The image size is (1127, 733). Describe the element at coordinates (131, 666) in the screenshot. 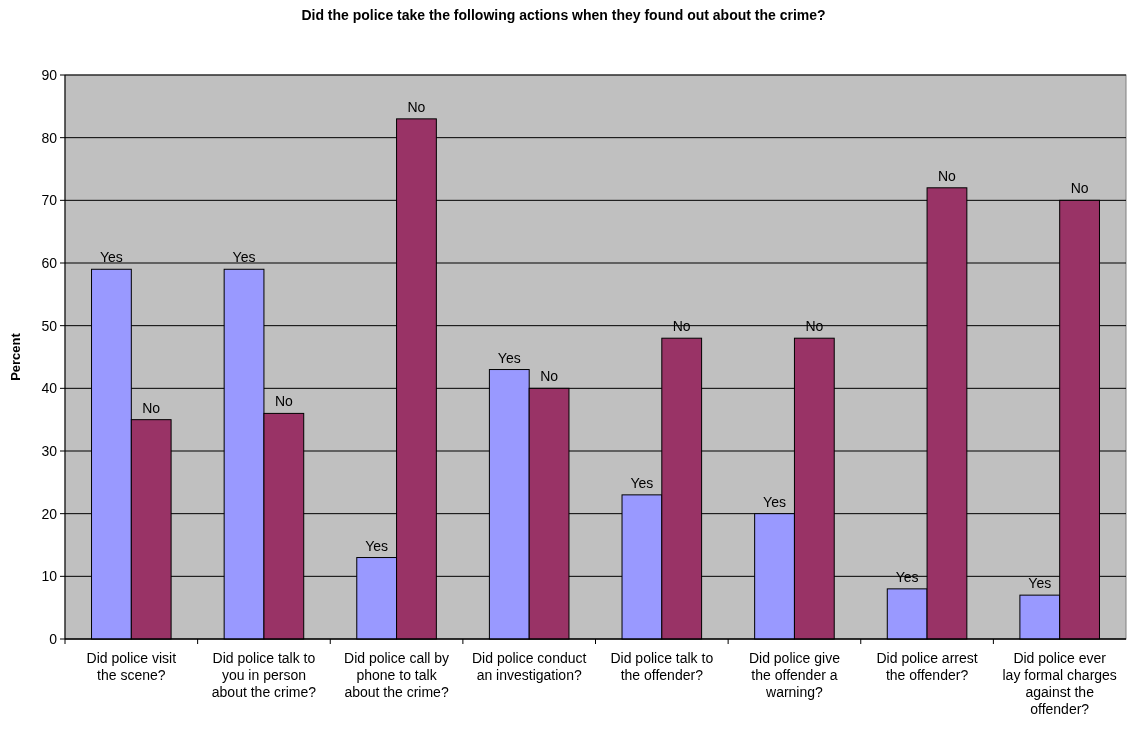

I see `x-tick-label: Did police visit the scene?` at that location.